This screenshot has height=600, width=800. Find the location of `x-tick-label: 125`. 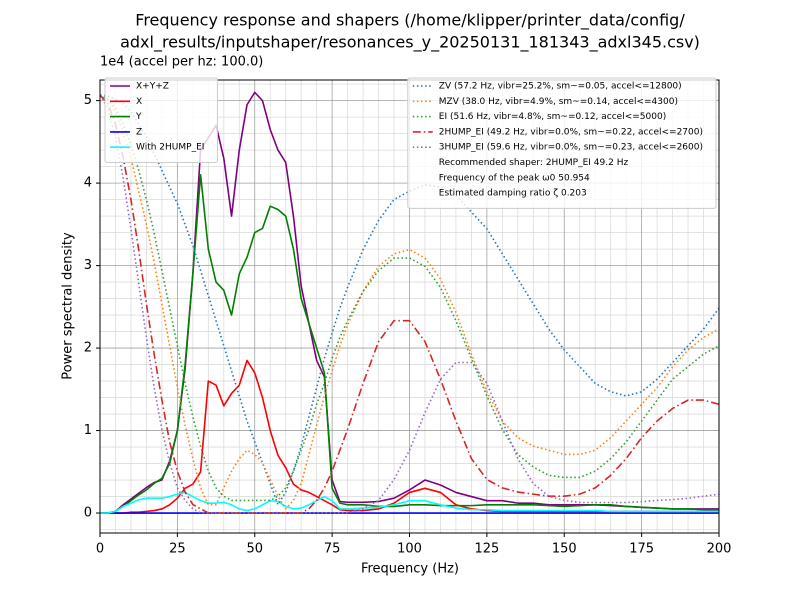

x-tick-label: 125 is located at coordinates (486, 549).